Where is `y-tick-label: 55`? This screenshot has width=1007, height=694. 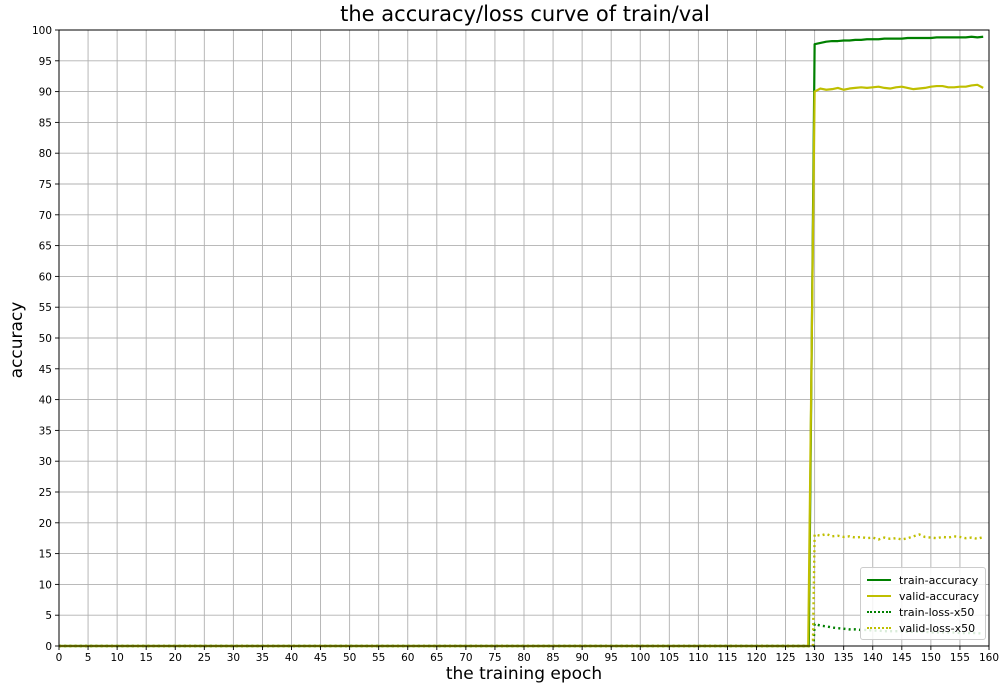
y-tick-label: 55 is located at coordinates (45, 308).